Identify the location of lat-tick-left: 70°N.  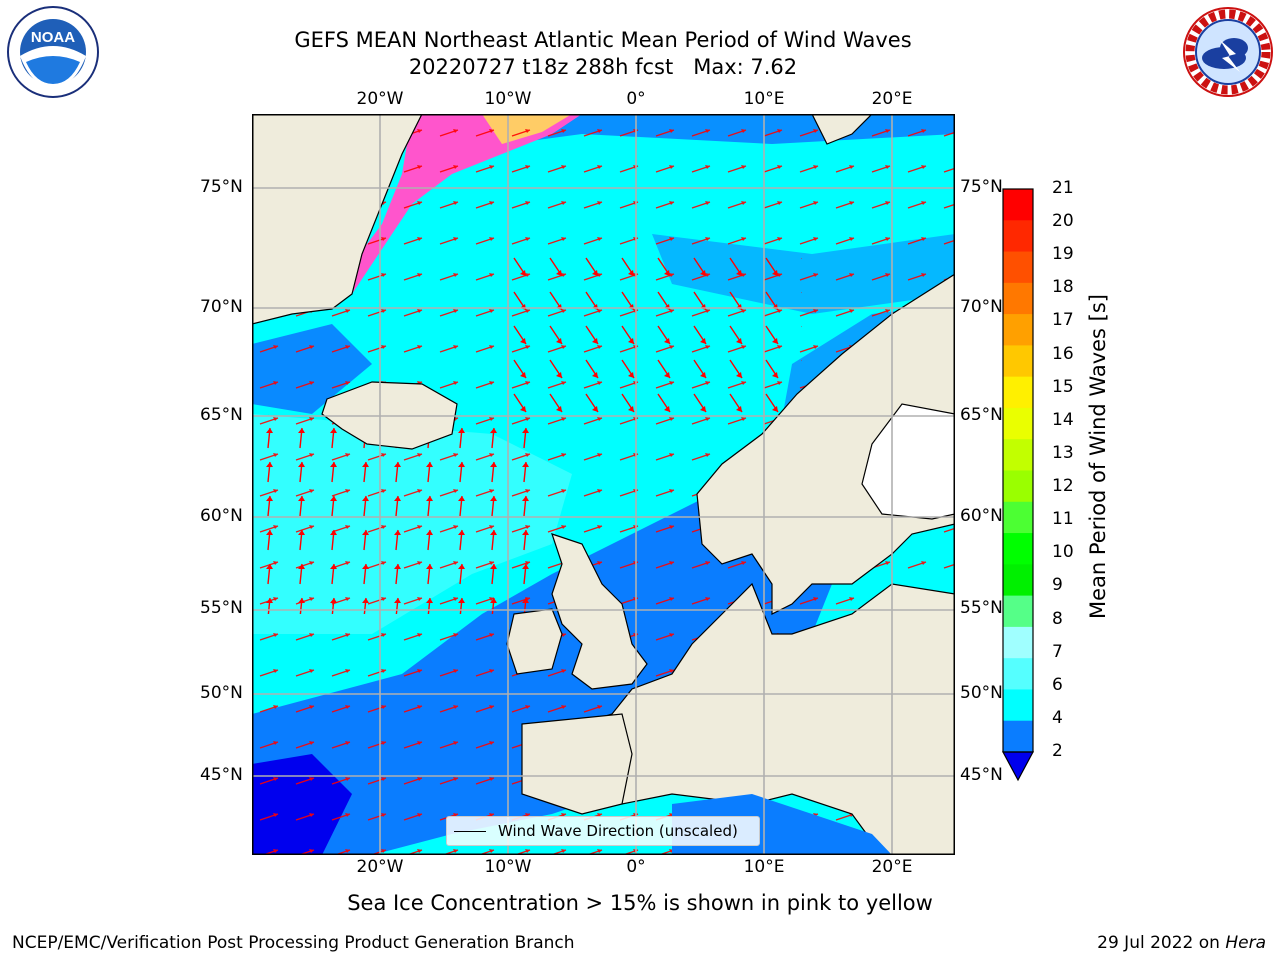
(221, 307).